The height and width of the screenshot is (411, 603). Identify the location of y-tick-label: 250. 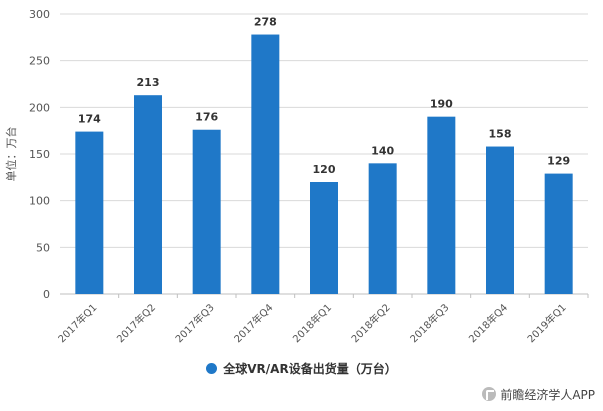
(39, 61).